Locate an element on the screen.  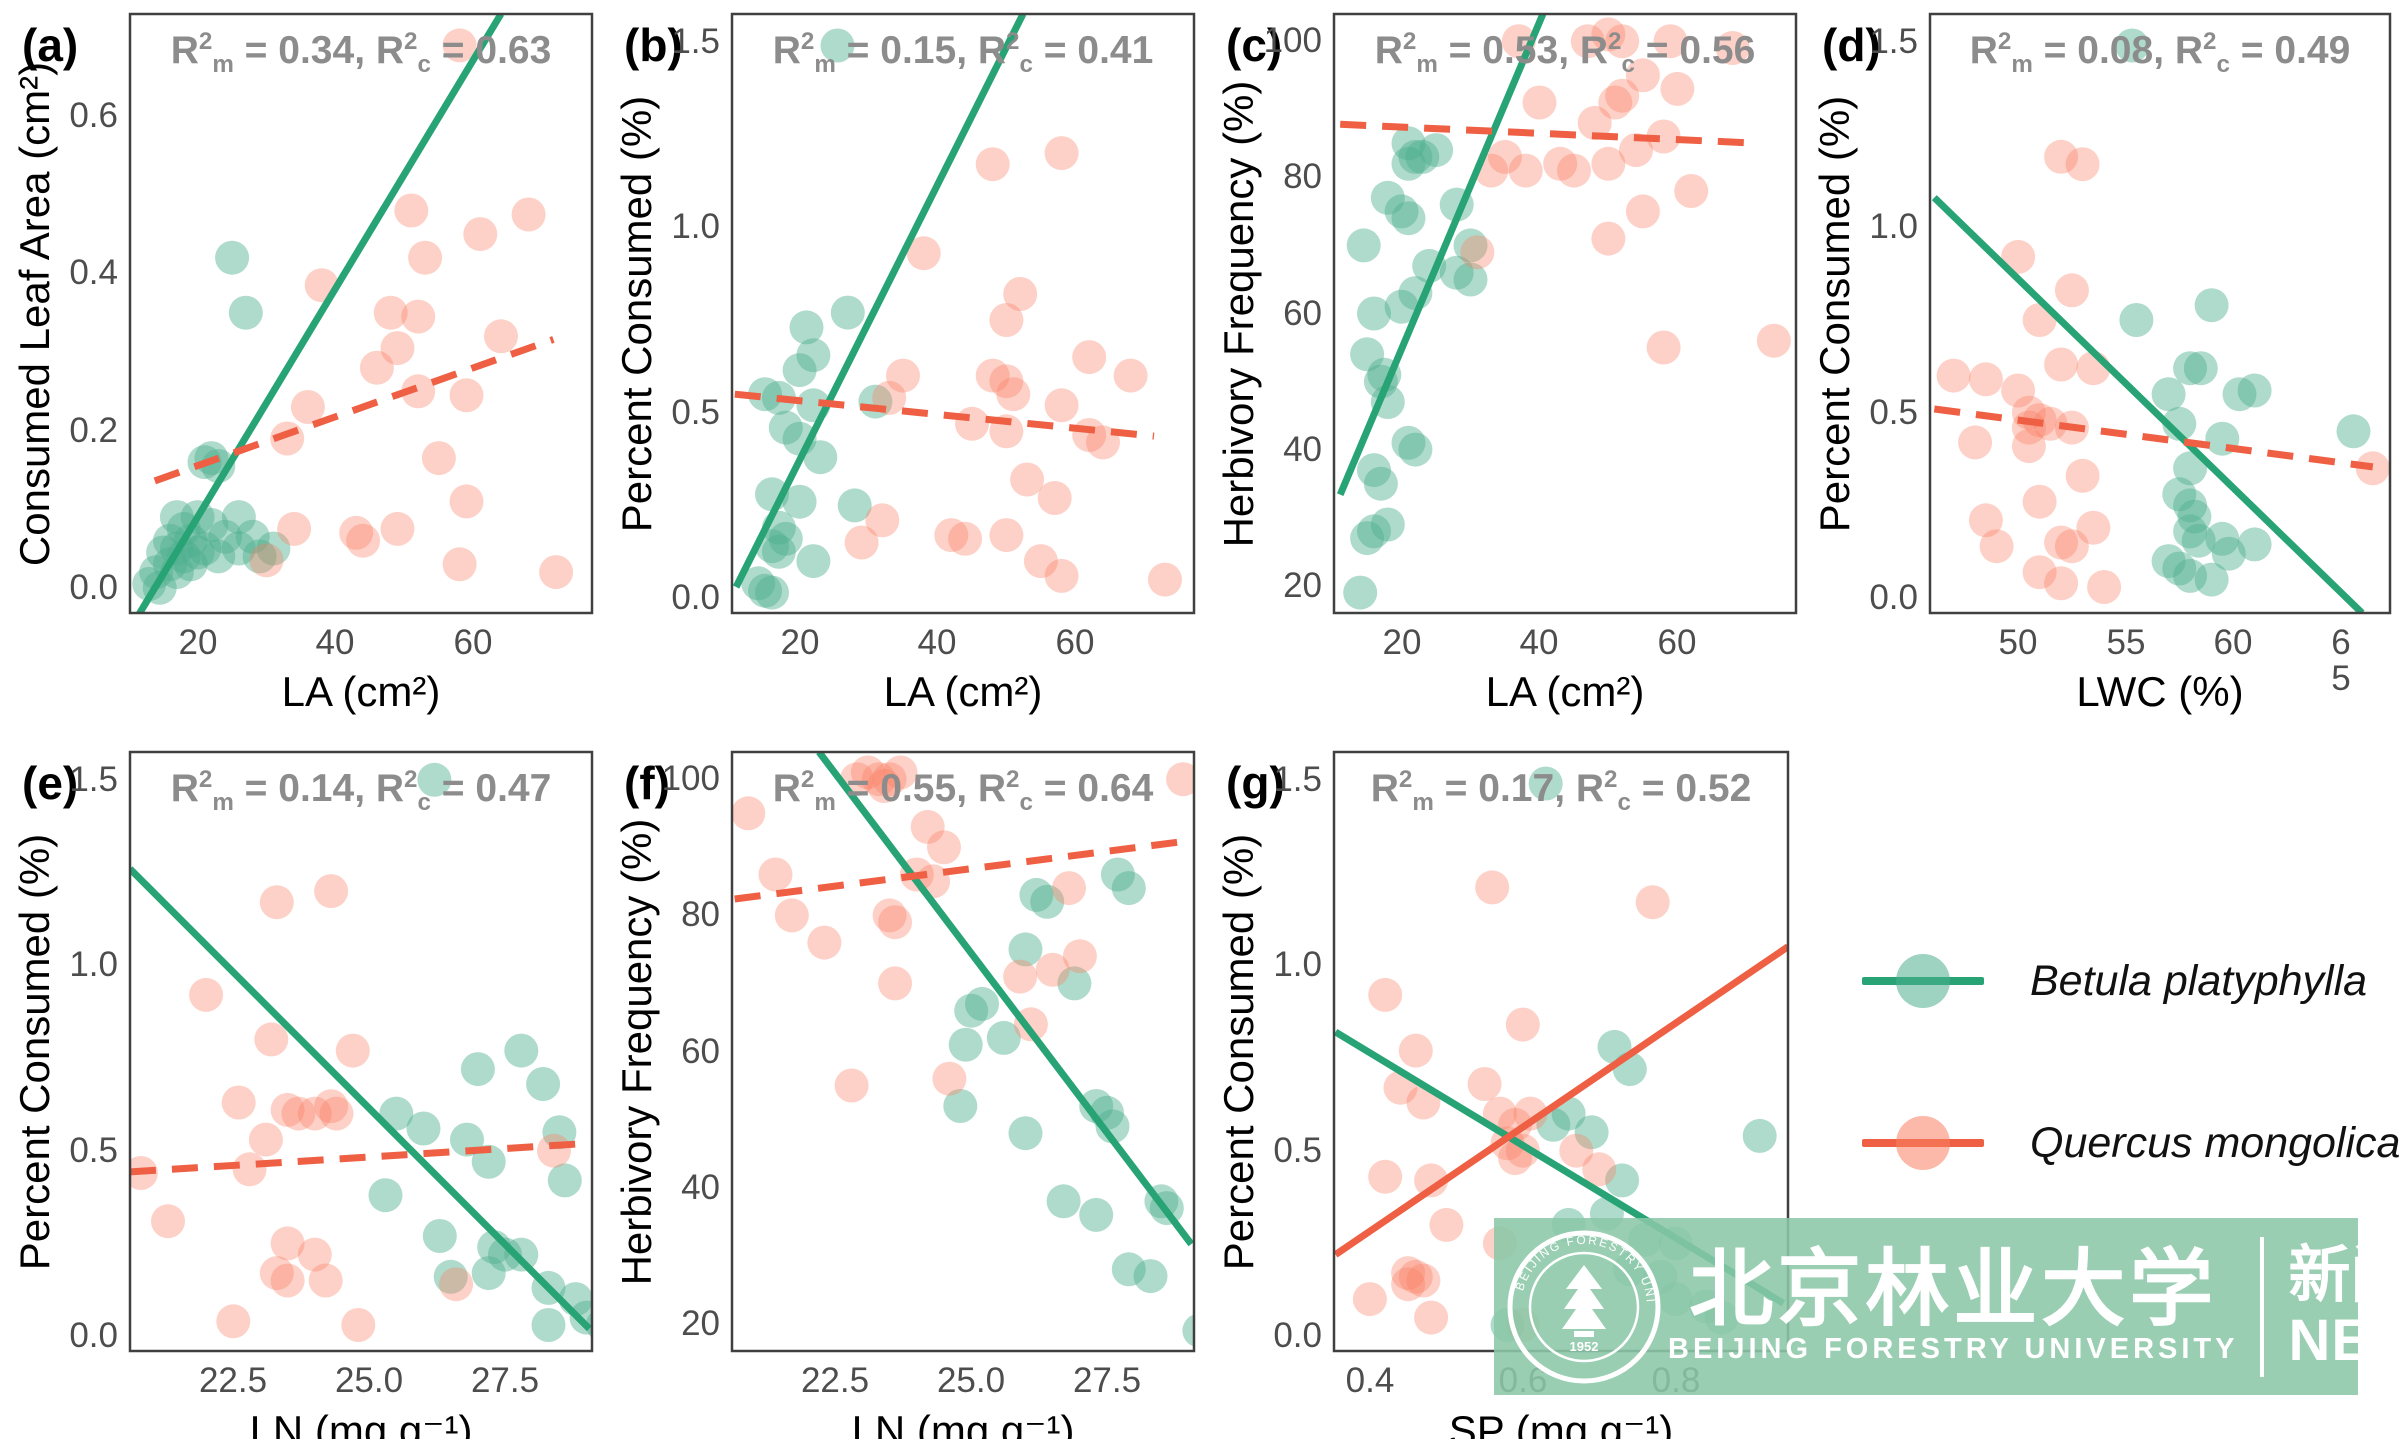
panel-label-c: (c) is located at coordinates (1254, 45).